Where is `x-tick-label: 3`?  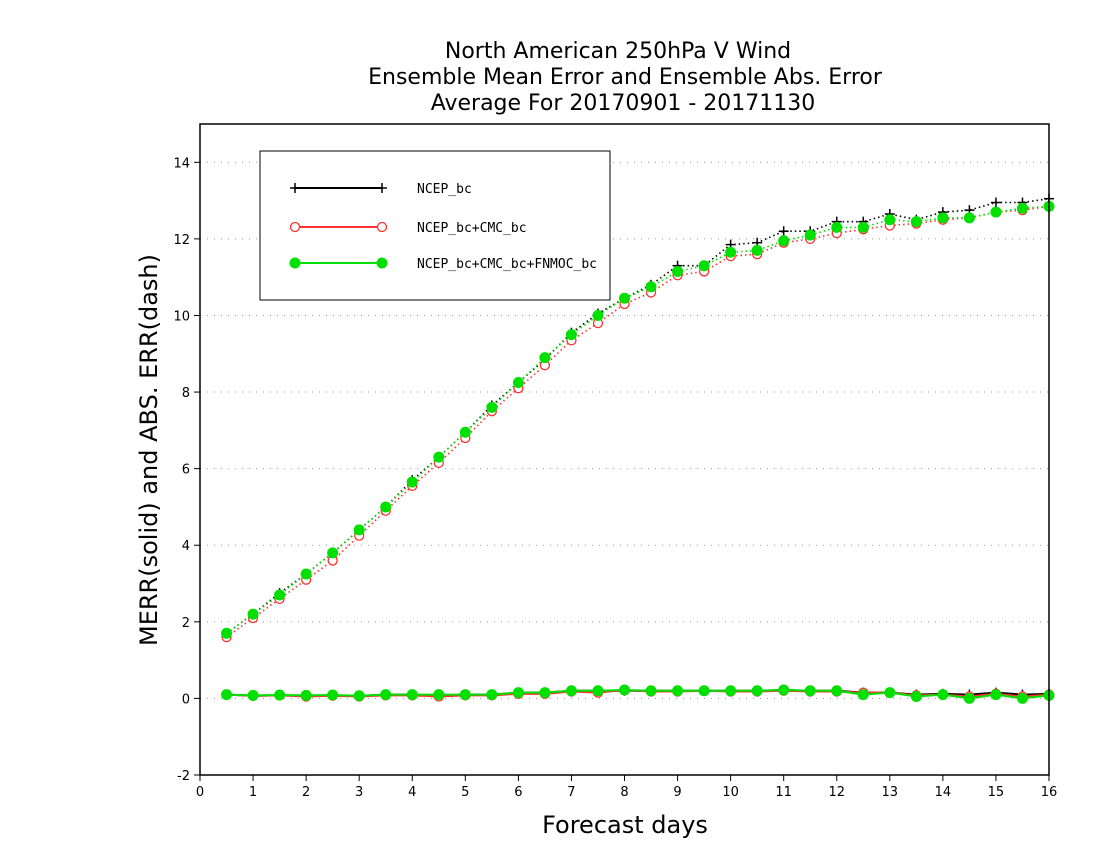
x-tick-label: 3 is located at coordinates (359, 792).